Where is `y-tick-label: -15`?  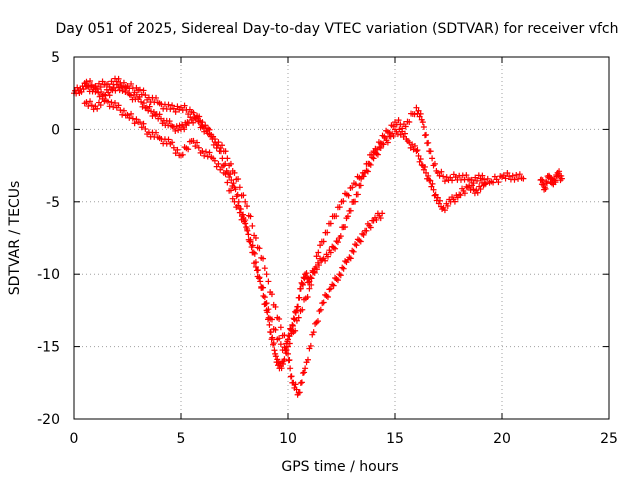
y-tick-label: -15 is located at coordinates (48, 348).